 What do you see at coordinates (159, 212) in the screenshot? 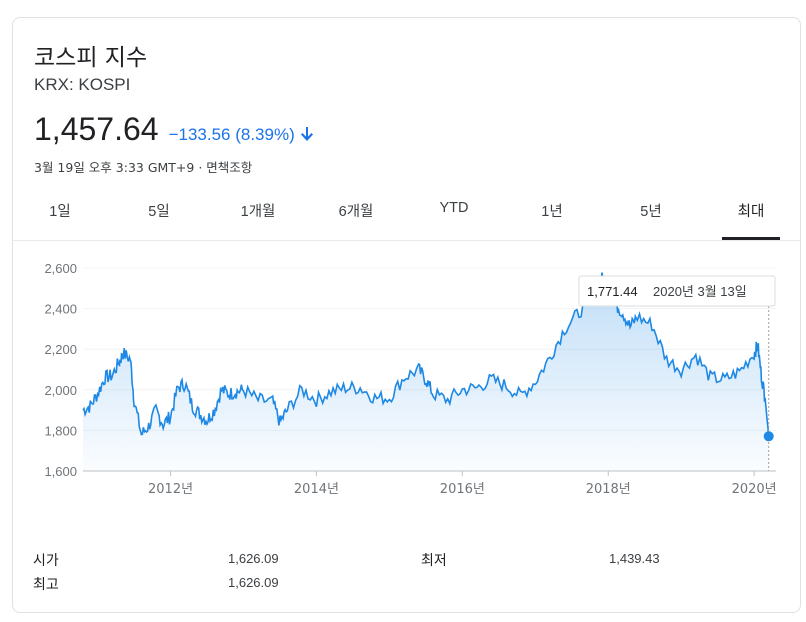
I see `tab-5d: 5일` at bounding box center [159, 212].